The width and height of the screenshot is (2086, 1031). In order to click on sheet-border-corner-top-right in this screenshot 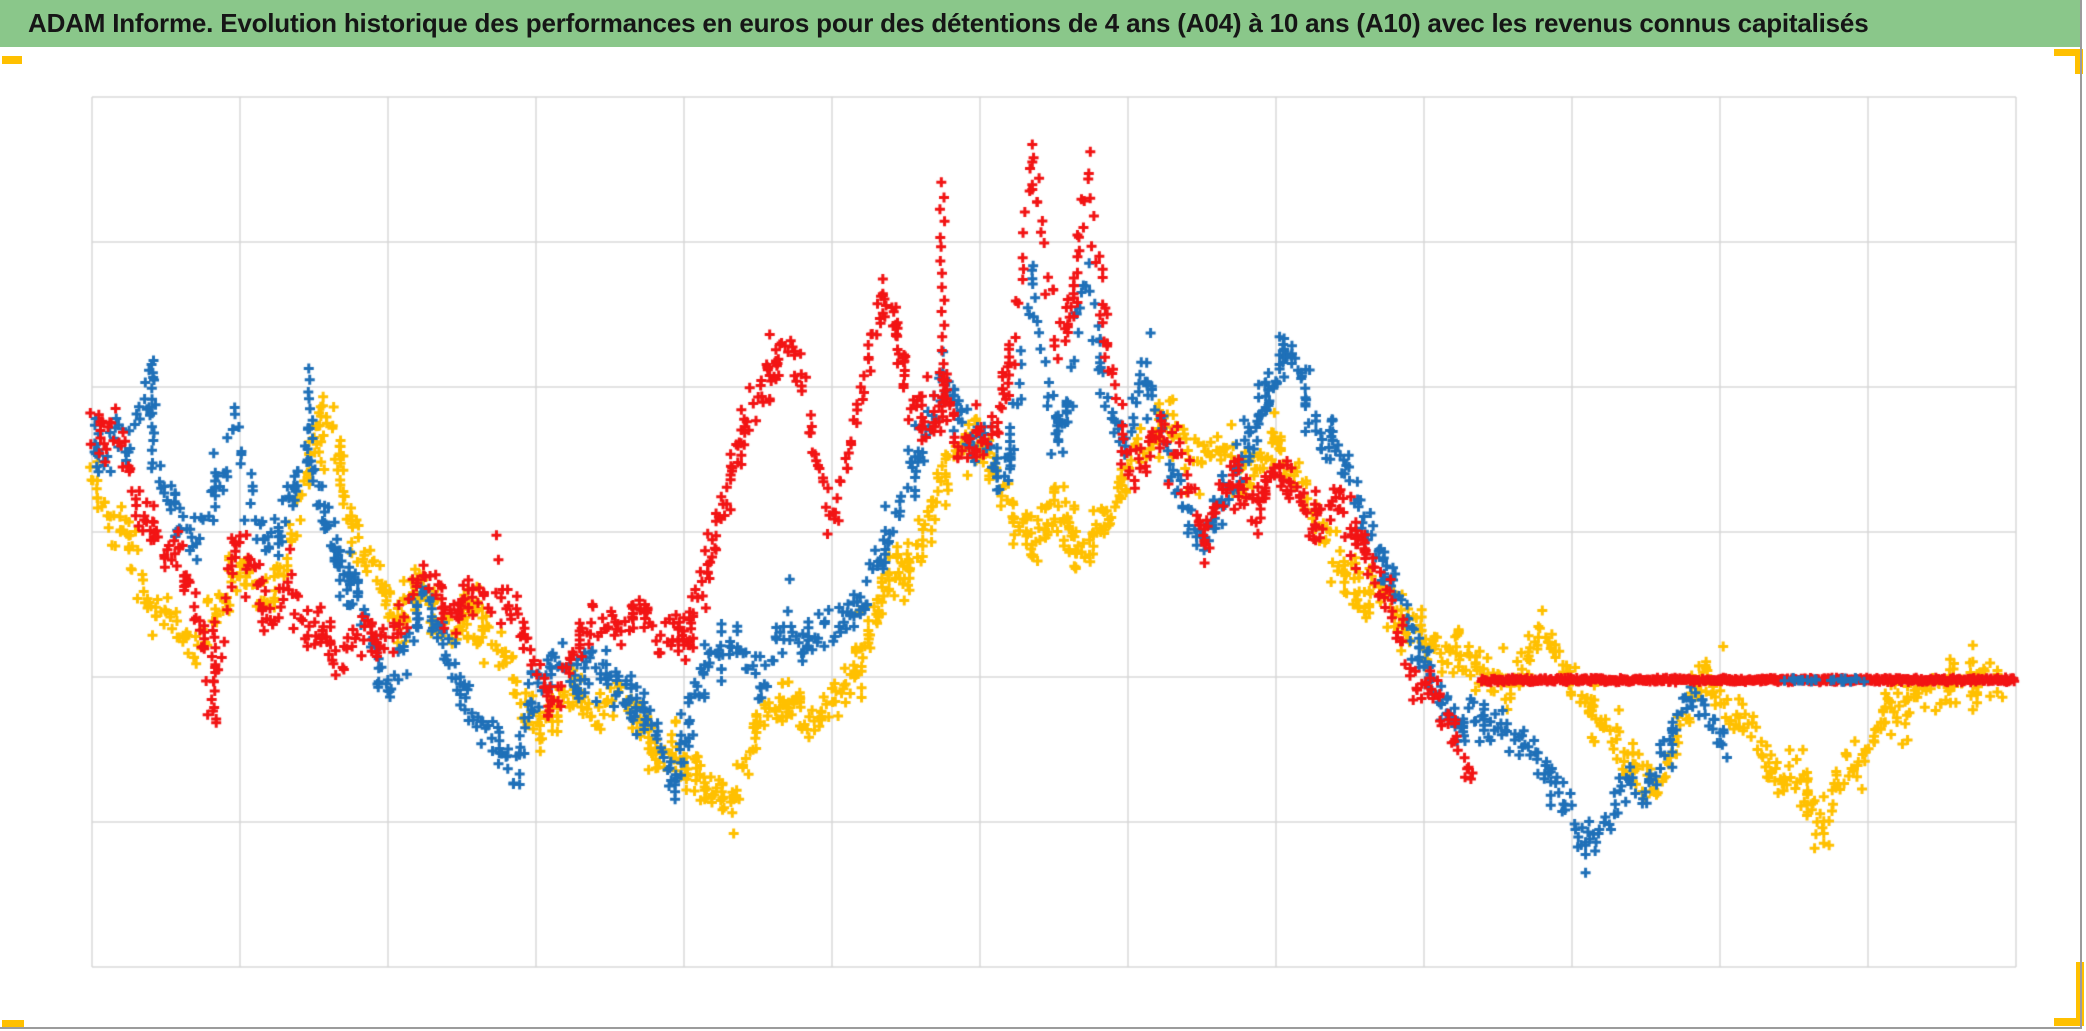, I will do `click(2068, 61)`.